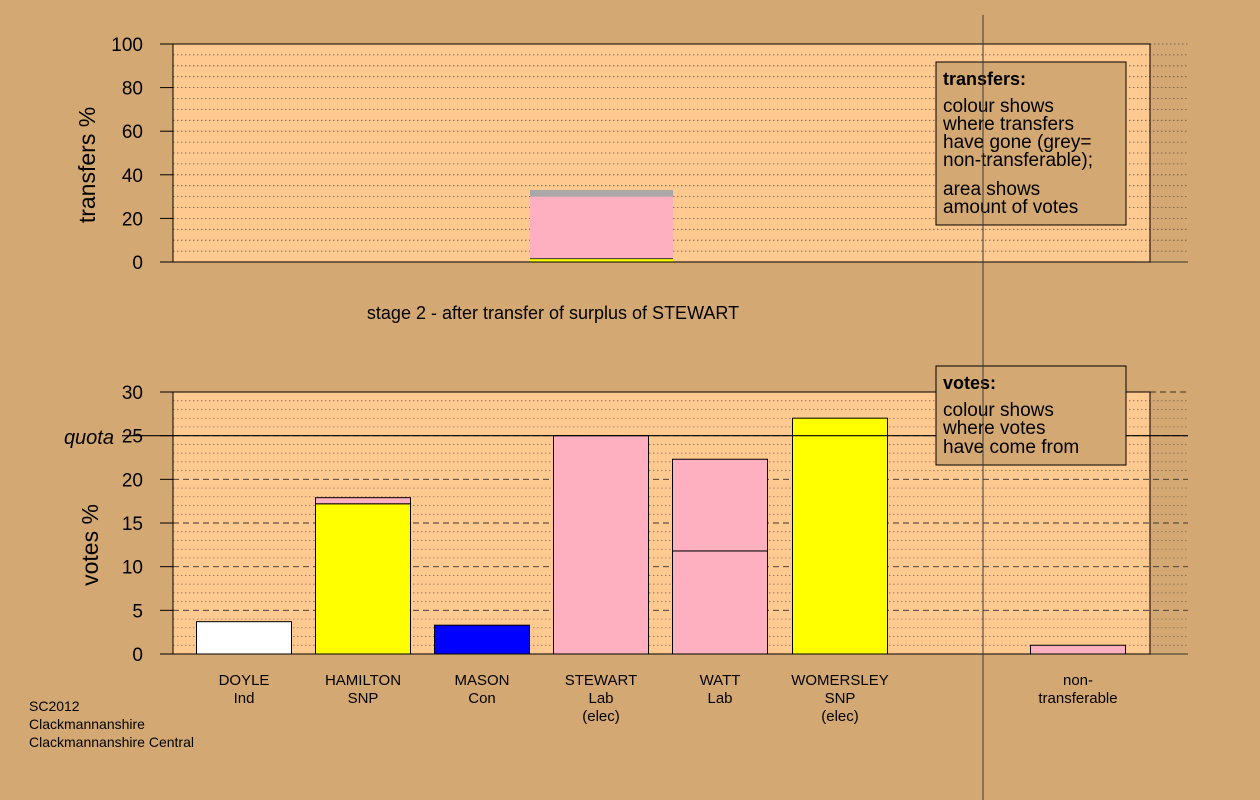 Image resolution: width=1260 pixels, height=800 pixels. Describe the element at coordinates (132, 393) in the screenshot. I see `votes-y-tick-label: 30` at that location.